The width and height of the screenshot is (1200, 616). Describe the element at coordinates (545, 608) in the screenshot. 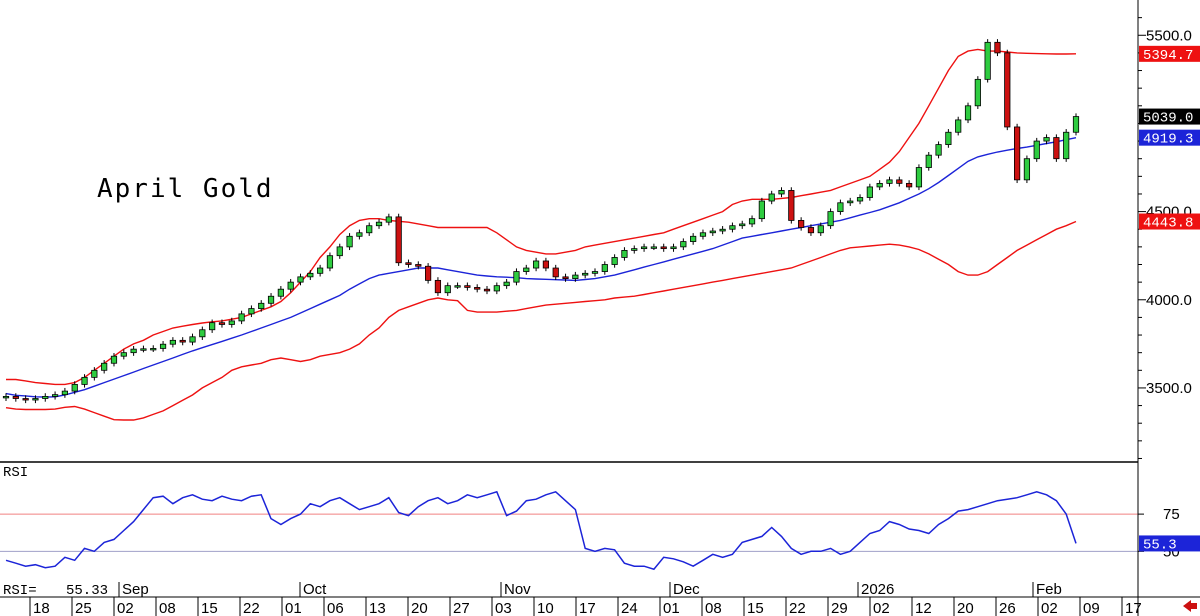

I see `day-label: 10` at that location.